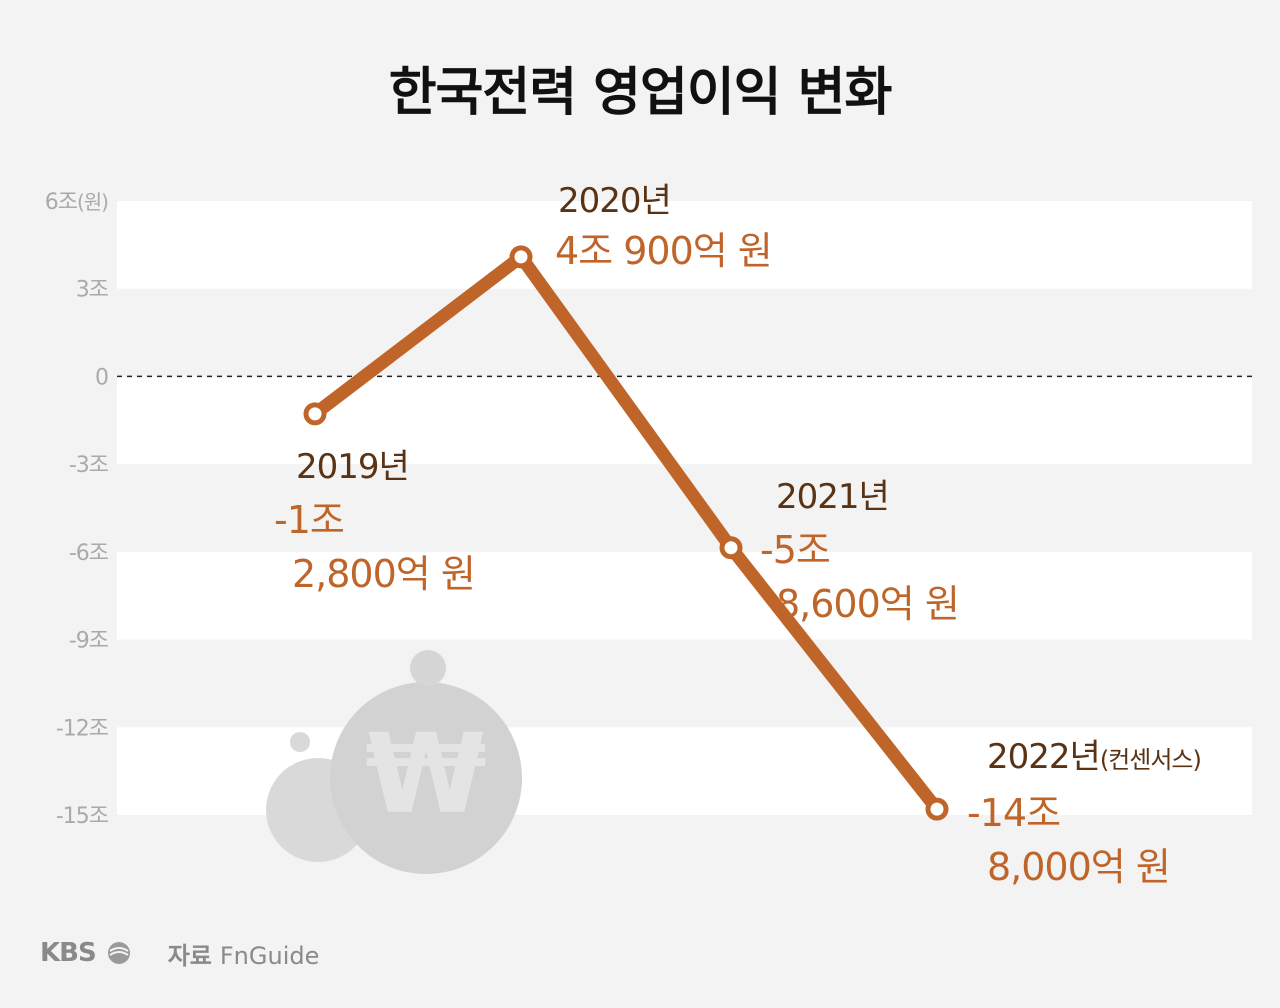 The height and width of the screenshot is (1008, 1280). What do you see at coordinates (1078, 867) in the screenshot?
I see `point-value-label: 8,000억 원` at bounding box center [1078, 867].